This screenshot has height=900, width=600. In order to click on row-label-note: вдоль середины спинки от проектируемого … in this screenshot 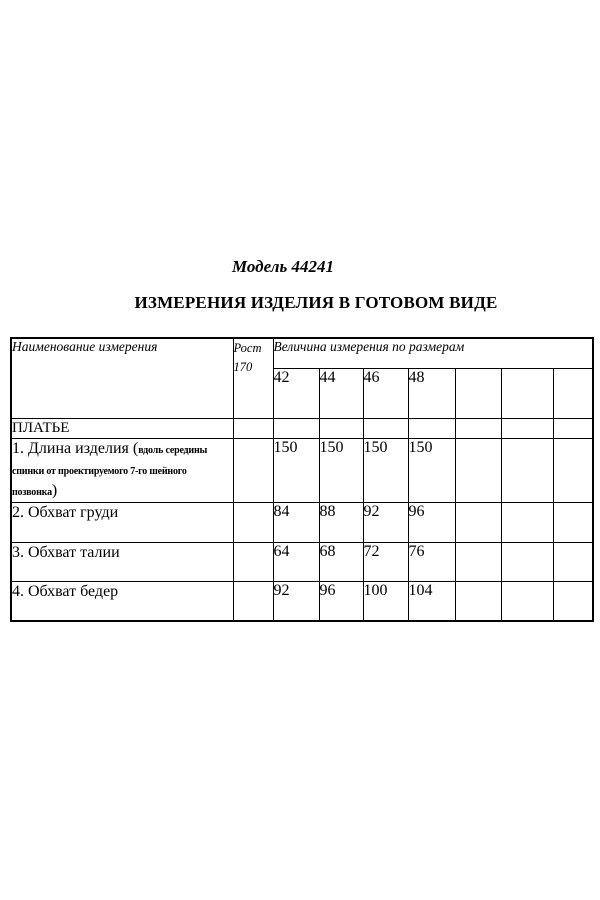, I will do `click(110, 471)`.